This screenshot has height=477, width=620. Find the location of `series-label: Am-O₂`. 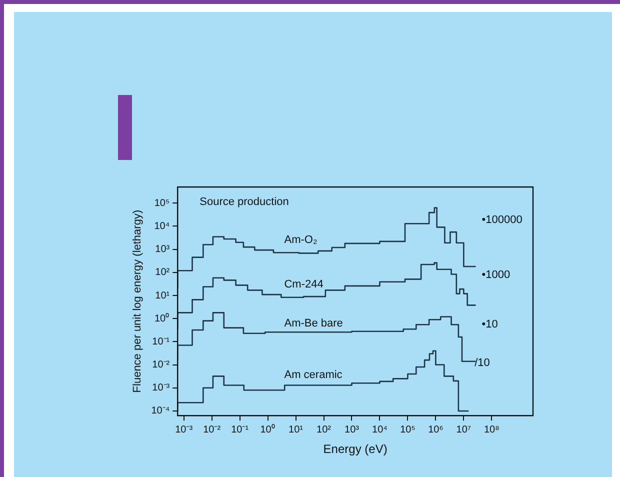

series-label: Am-O₂ is located at coordinates (301, 240).